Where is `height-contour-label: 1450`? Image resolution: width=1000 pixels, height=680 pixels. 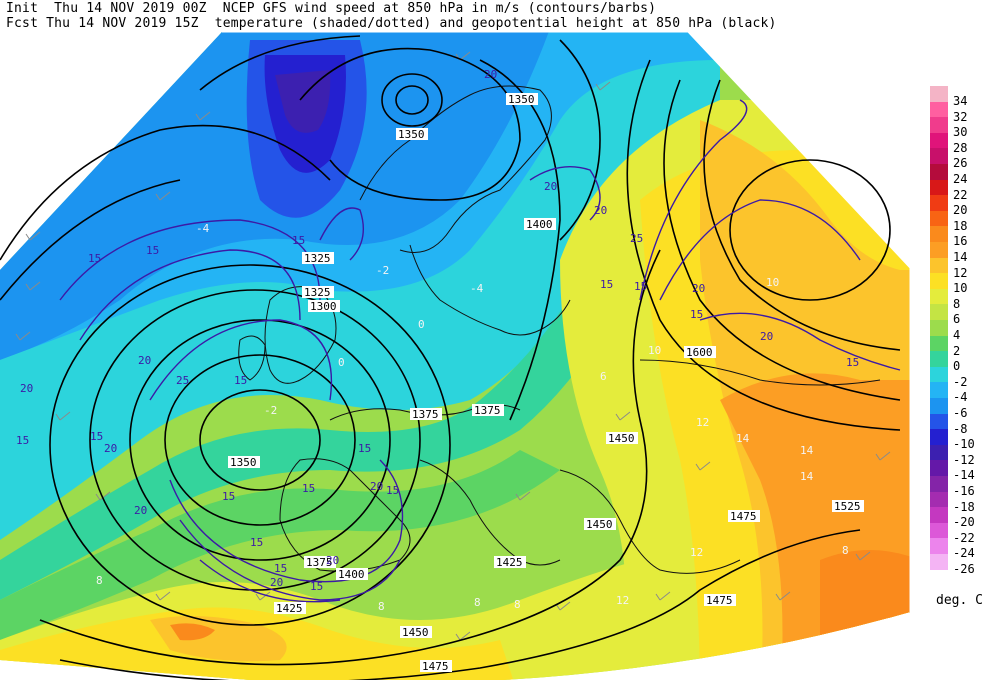 height-contour-label: 1450 is located at coordinates (415, 632).